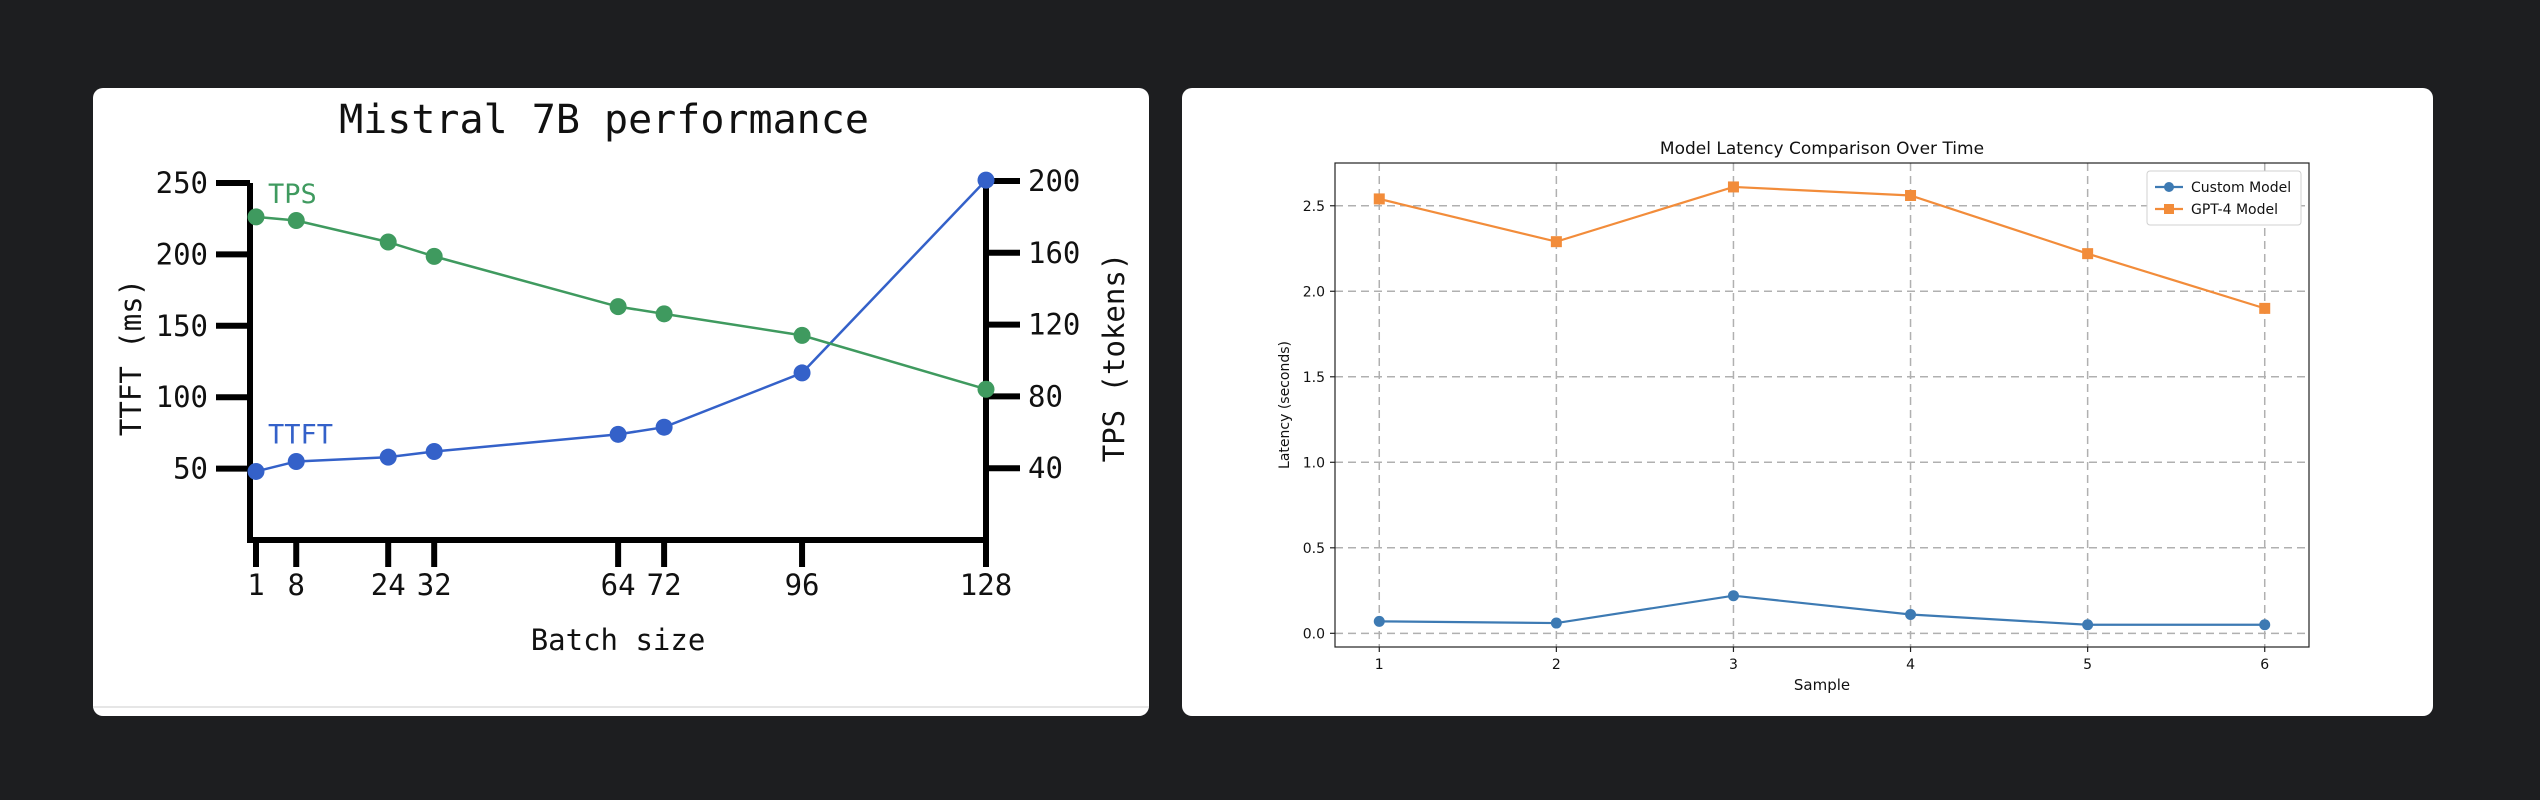 The height and width of the screenshot is (800, 2540). Describe the element at coordinates (1054, 181) in the screenshot. I see `right-tick-label: 200` at that location.